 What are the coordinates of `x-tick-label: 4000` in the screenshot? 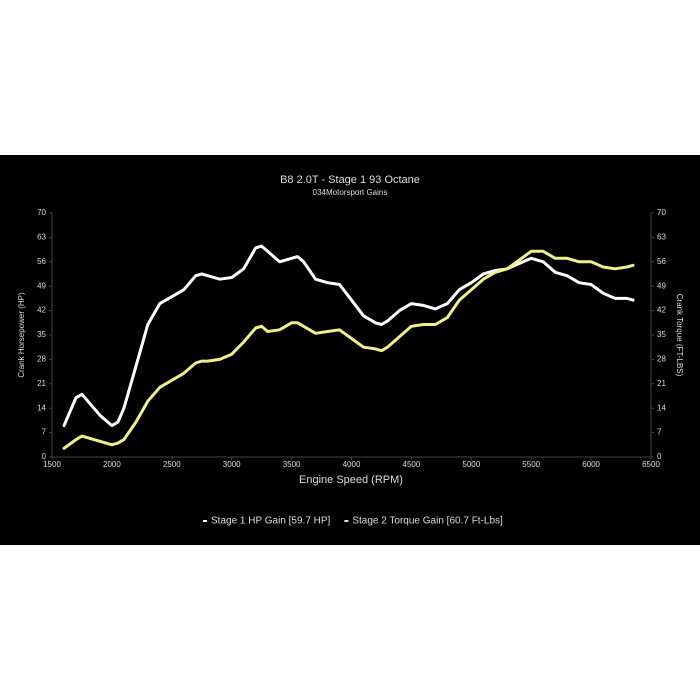 It's located at (352, 464).